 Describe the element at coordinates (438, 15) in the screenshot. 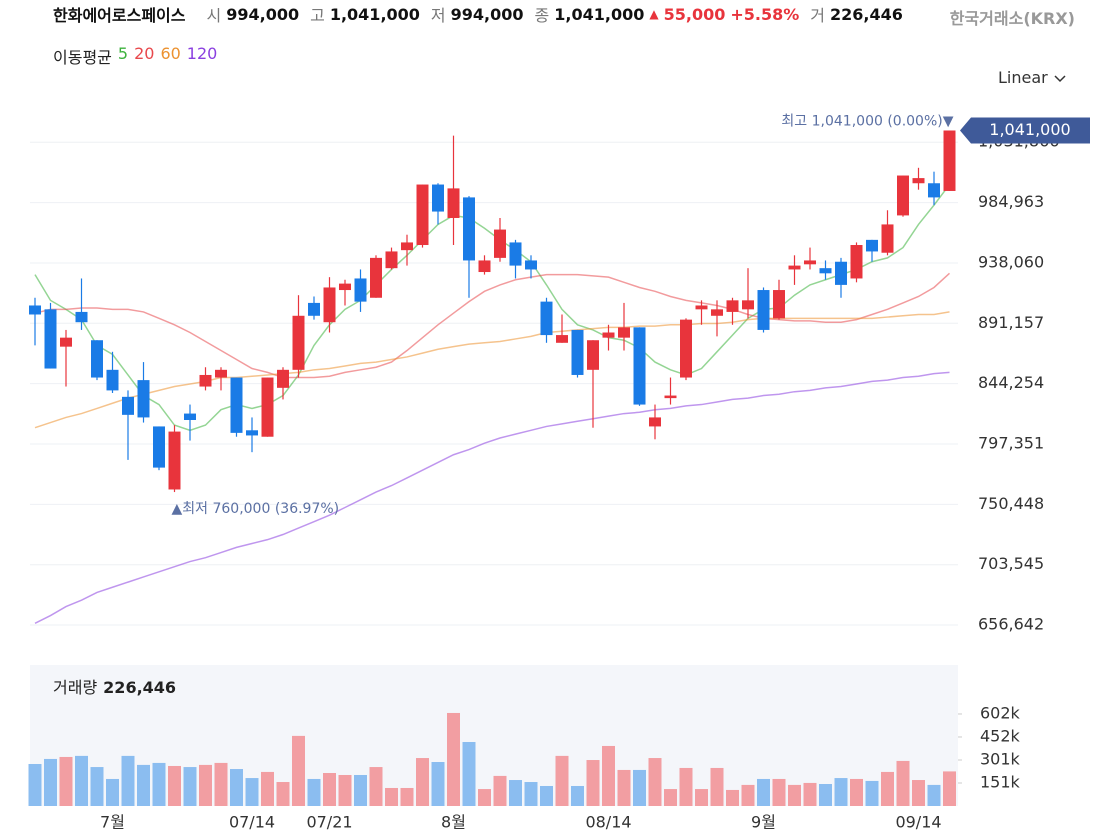

I see `stat-label: 저` at that location.